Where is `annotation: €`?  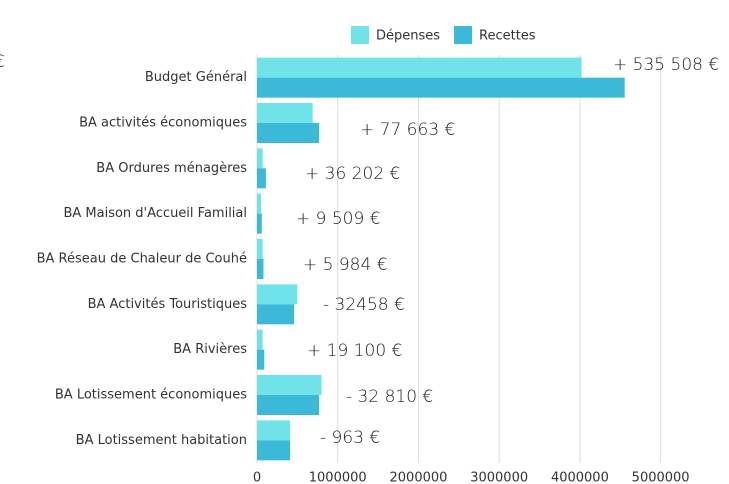 annotation: € is located at coordinates (2, 62).